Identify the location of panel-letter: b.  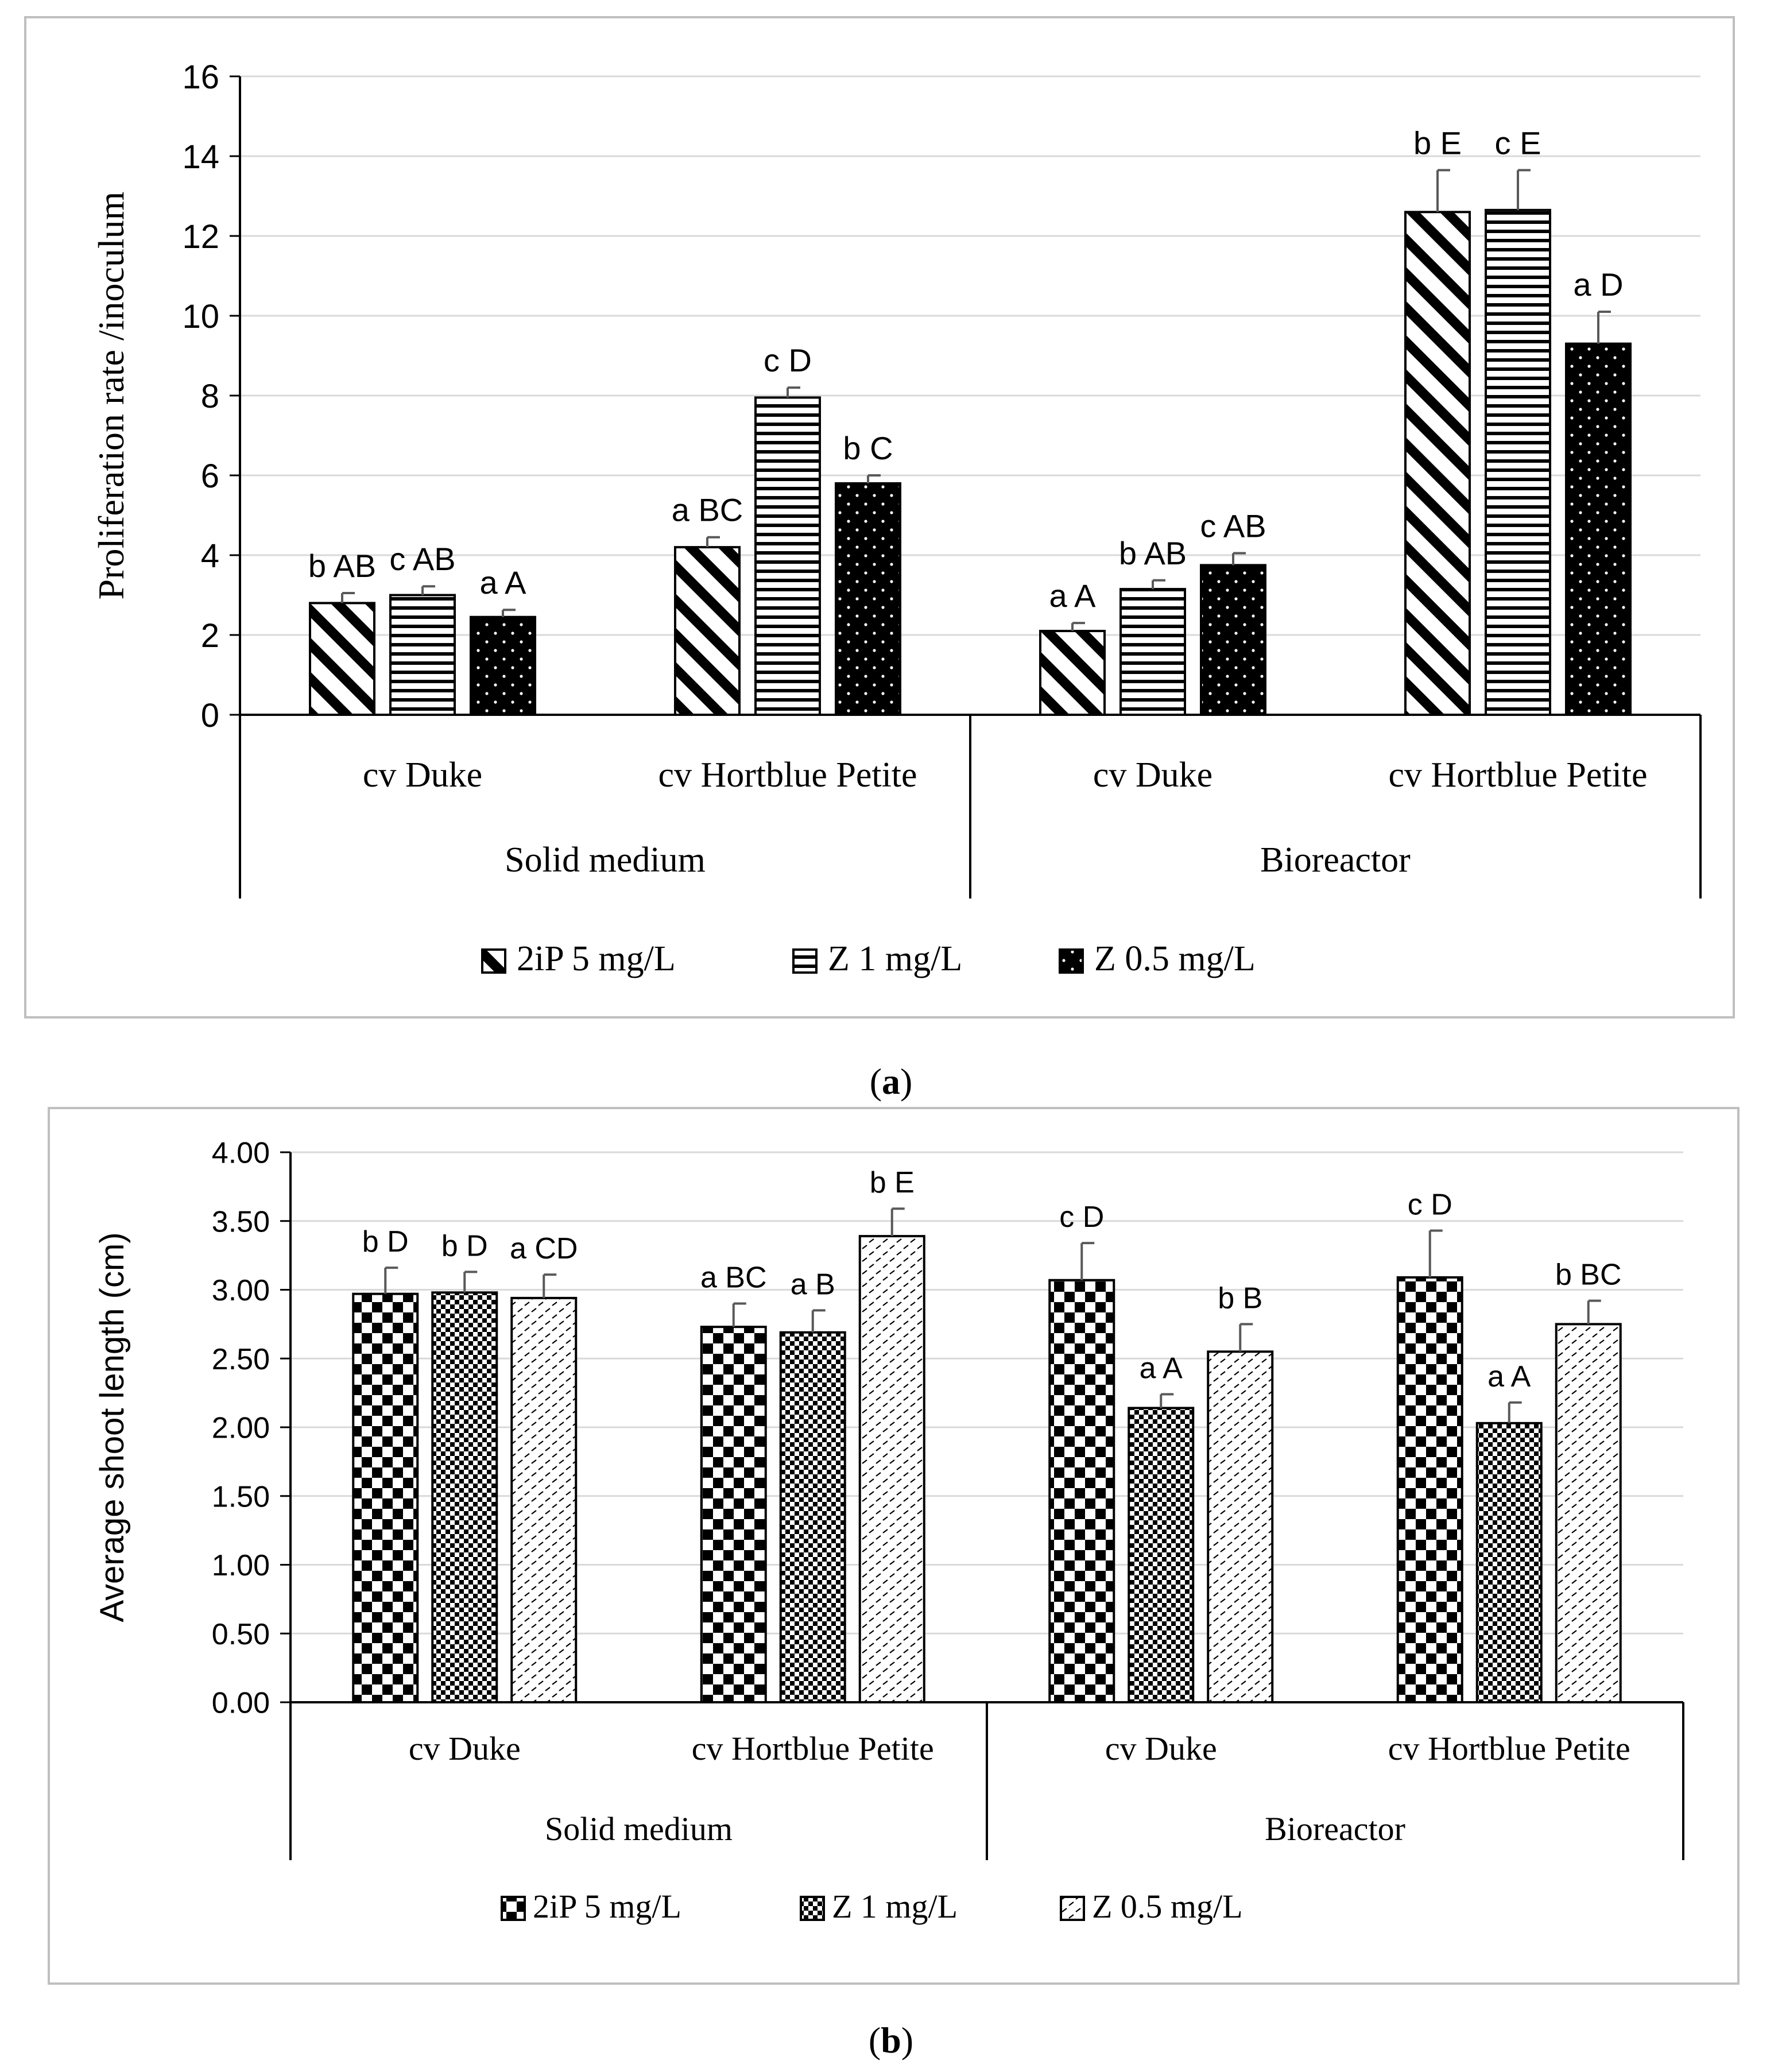
(891, 2040).